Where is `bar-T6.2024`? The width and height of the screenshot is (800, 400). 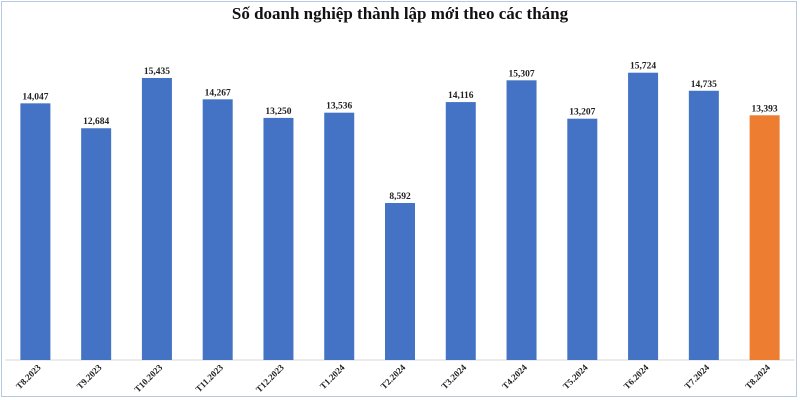
bar-T6.2024 is located at coordinates (643, 216).